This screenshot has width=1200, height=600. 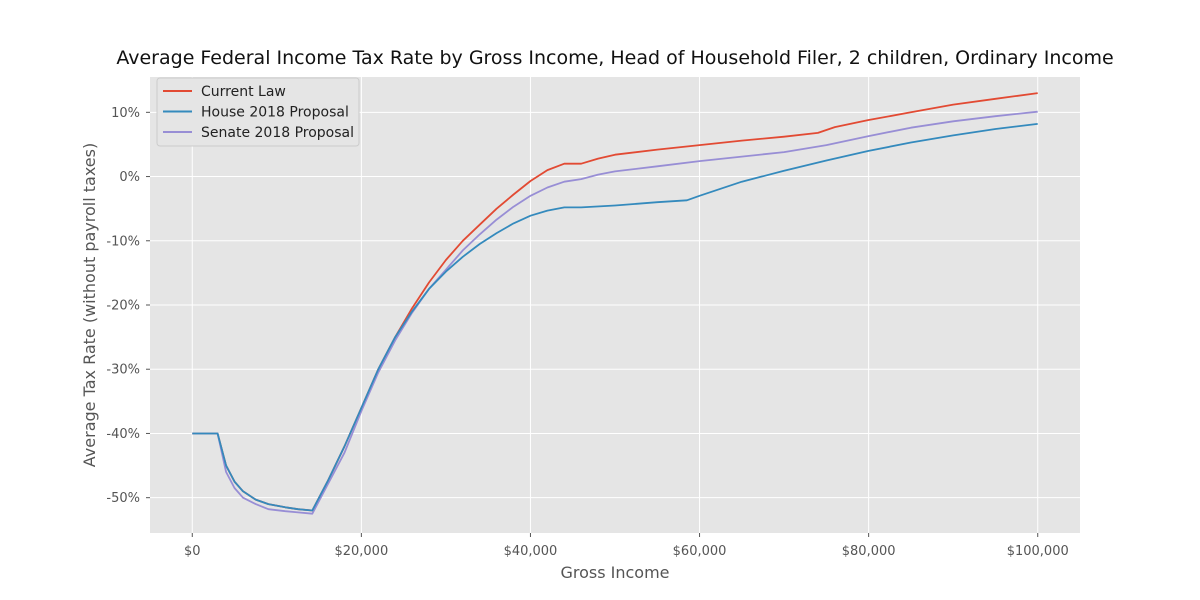 I want to click on y-axis-label: Average Tax Rate (without payroll taxes), so click(x=89, y=305).